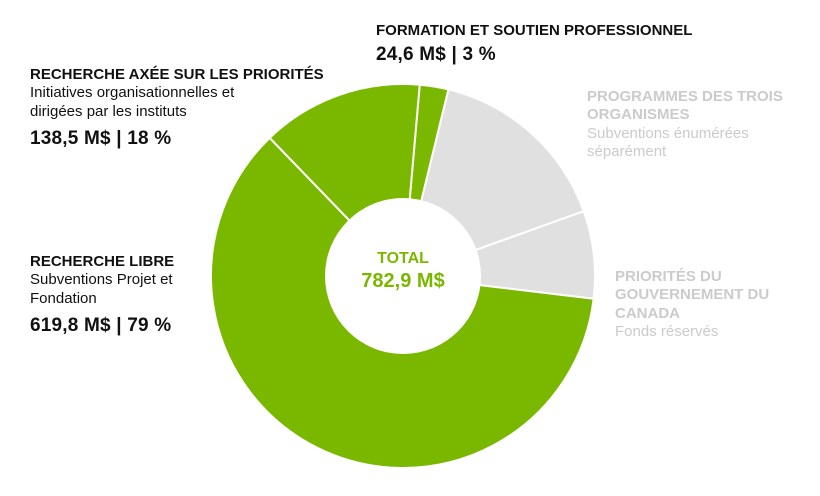  I want to click on priorites-title-3: CANADA, so click(647, 313).